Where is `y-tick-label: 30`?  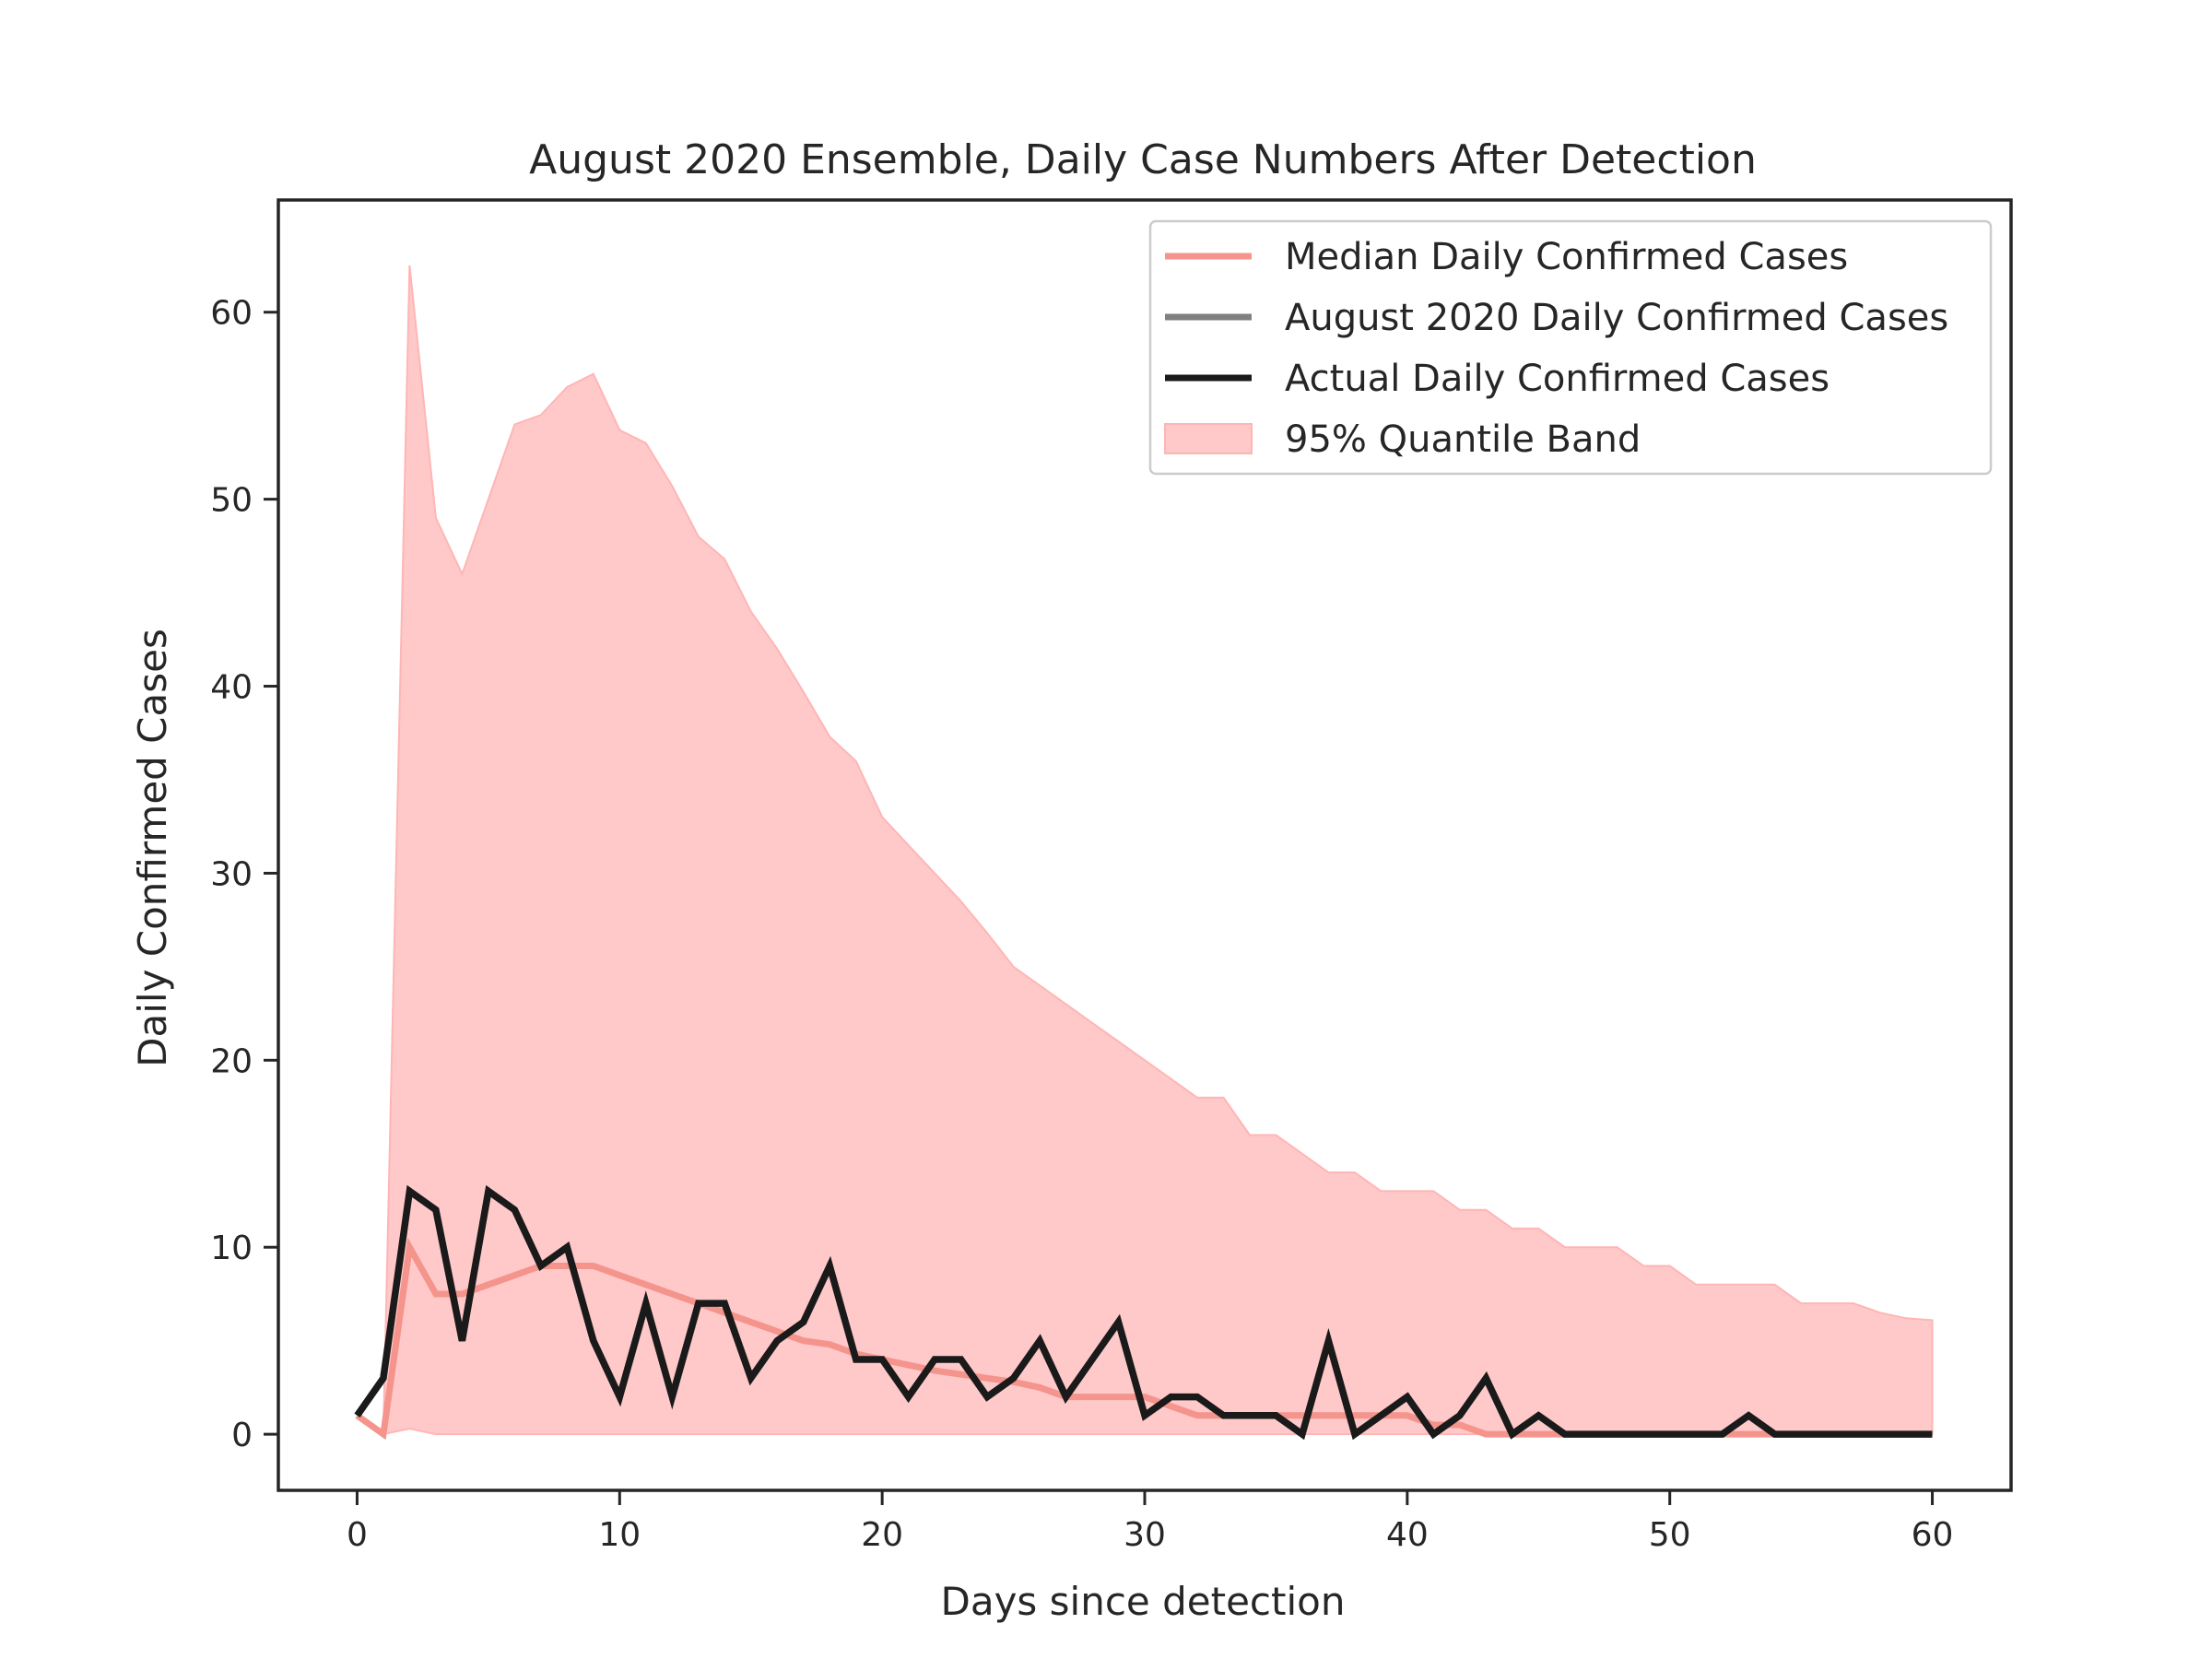
y-tick-label: 30 is located at coordinates (231, 874).